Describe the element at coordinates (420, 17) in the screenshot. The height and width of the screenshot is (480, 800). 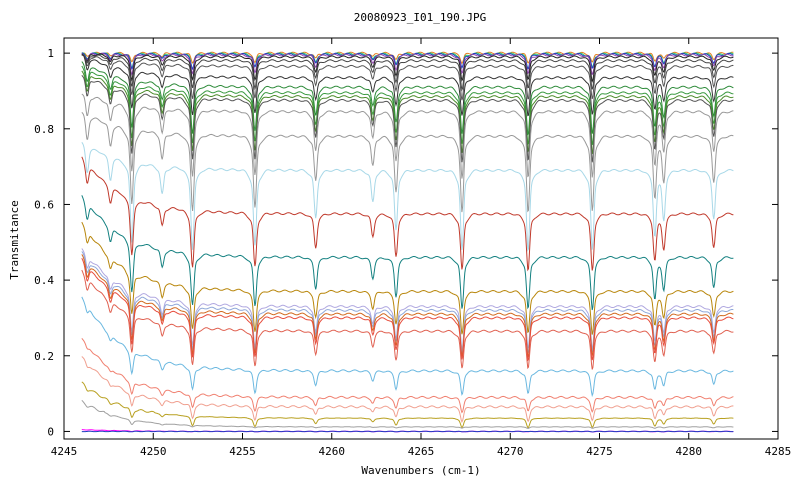
I see `chart-title: 20080923_I01_190.JPG` at that location.